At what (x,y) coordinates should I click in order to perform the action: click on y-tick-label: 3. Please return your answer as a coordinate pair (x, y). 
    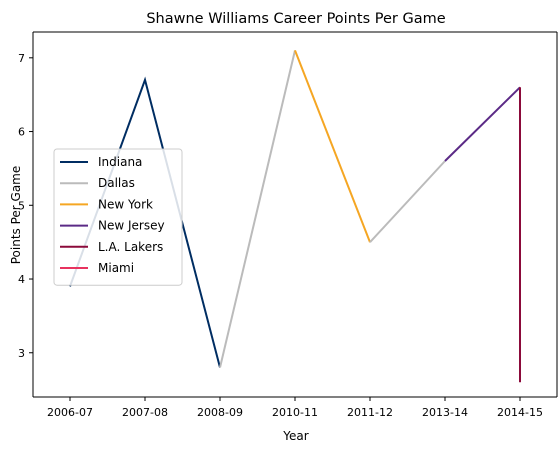
    Looking at the image, I should click on (21, 353).